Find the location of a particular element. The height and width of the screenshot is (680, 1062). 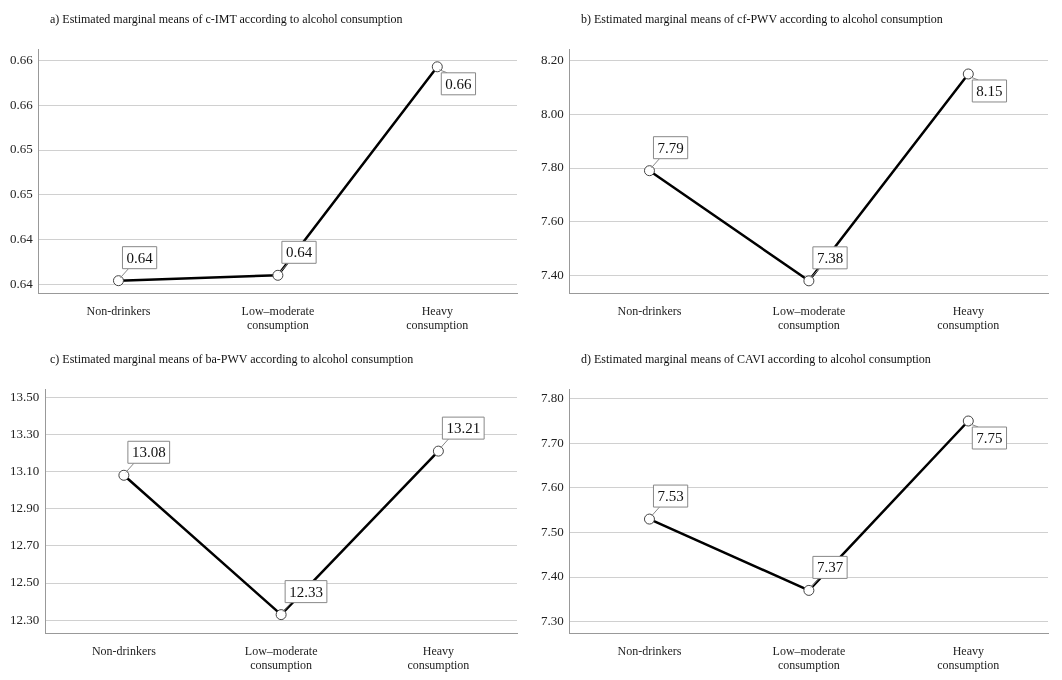

chart-title: c) Estimated marginal means of ba-PWV according to alcohol consumption is located at coordinates (232, 359).